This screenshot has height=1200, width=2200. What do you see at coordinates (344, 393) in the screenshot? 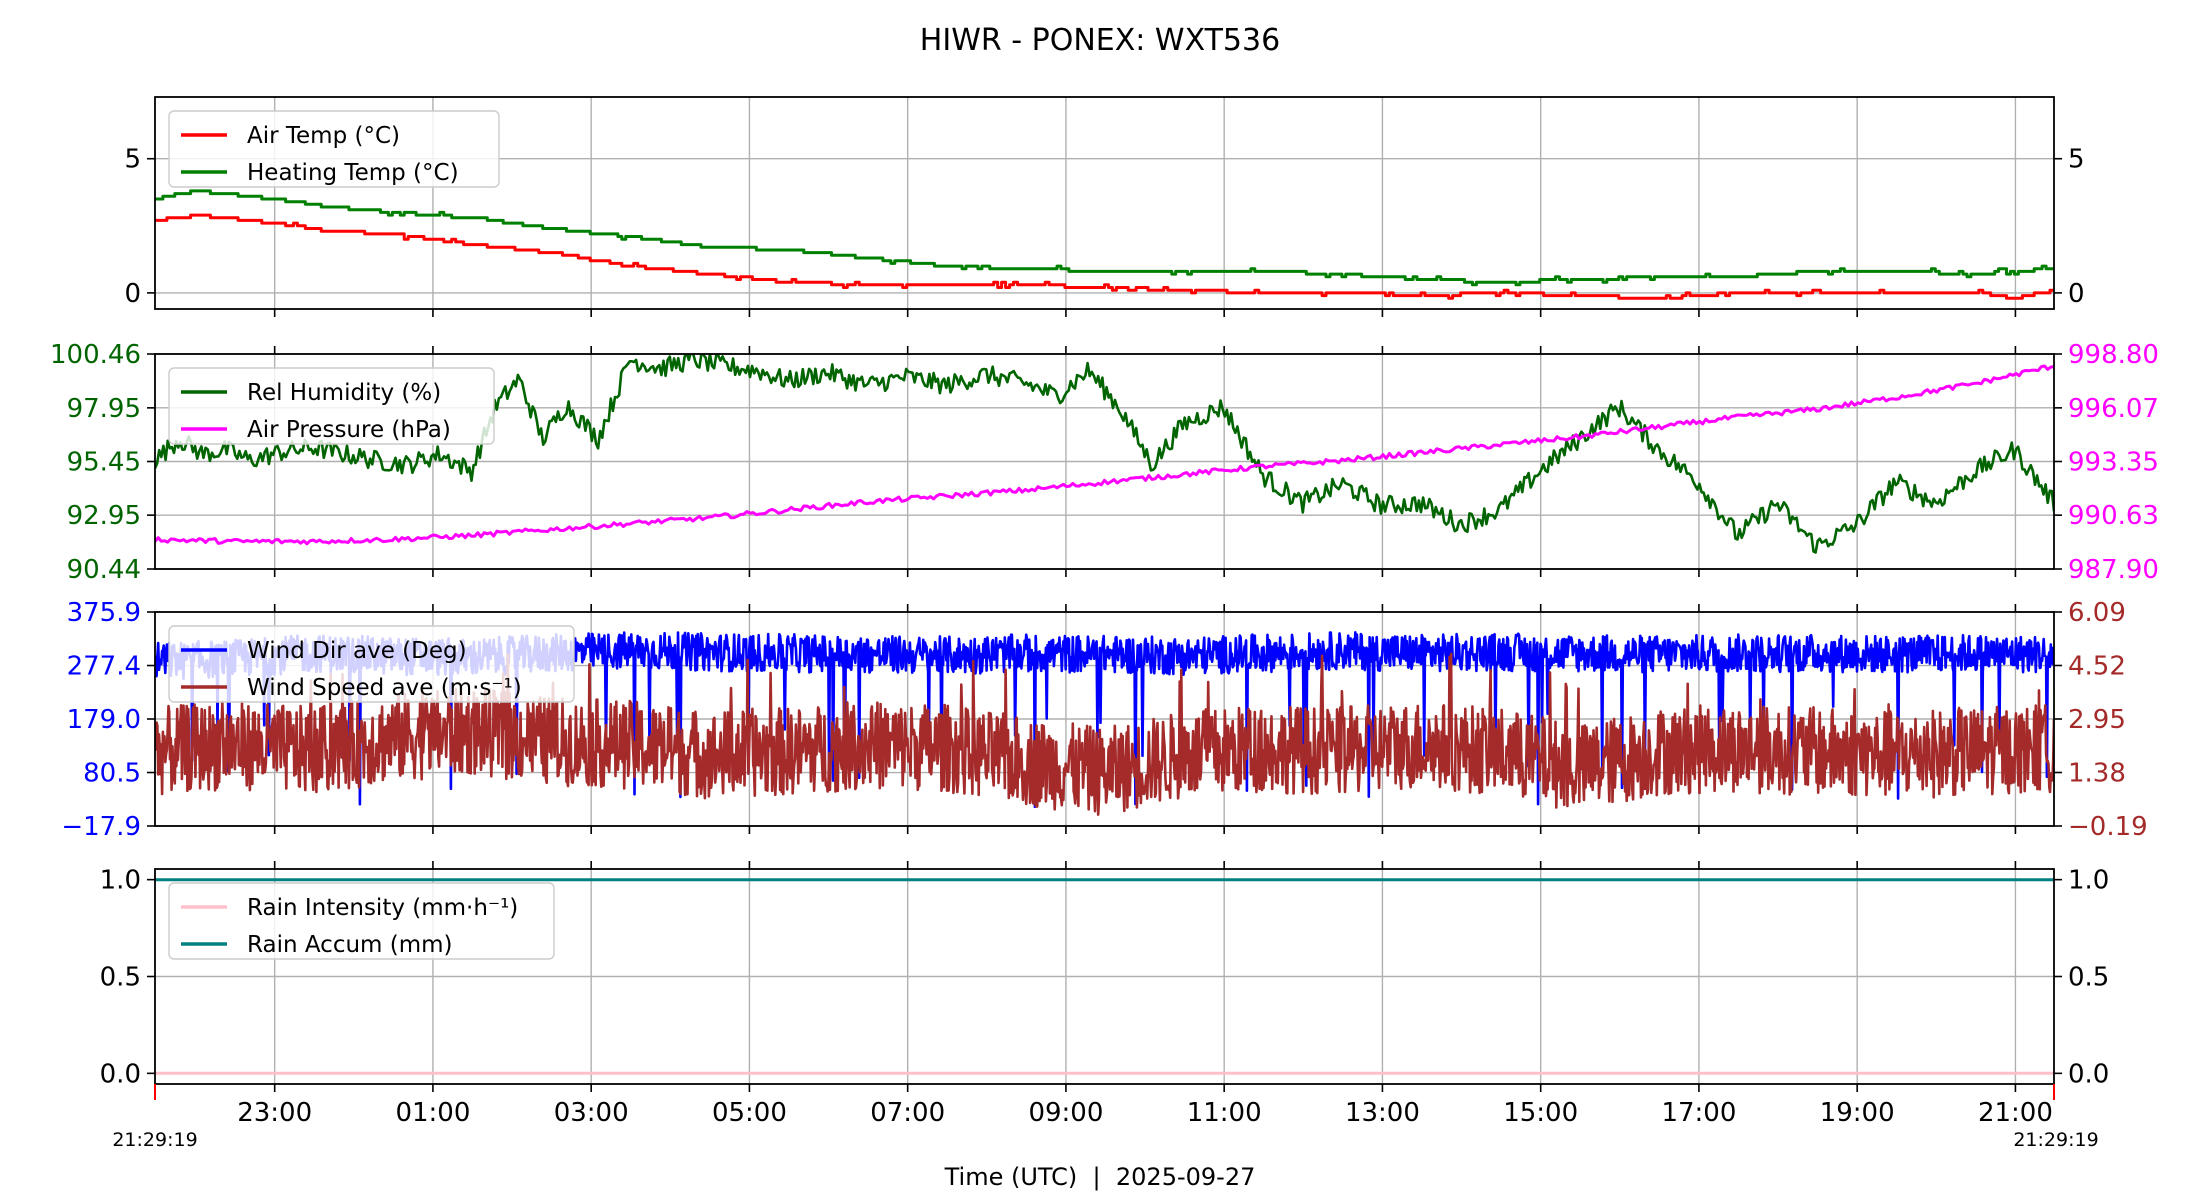
I see `legend-label: Rel Humidity (%)` at bounding box center [344, 393].